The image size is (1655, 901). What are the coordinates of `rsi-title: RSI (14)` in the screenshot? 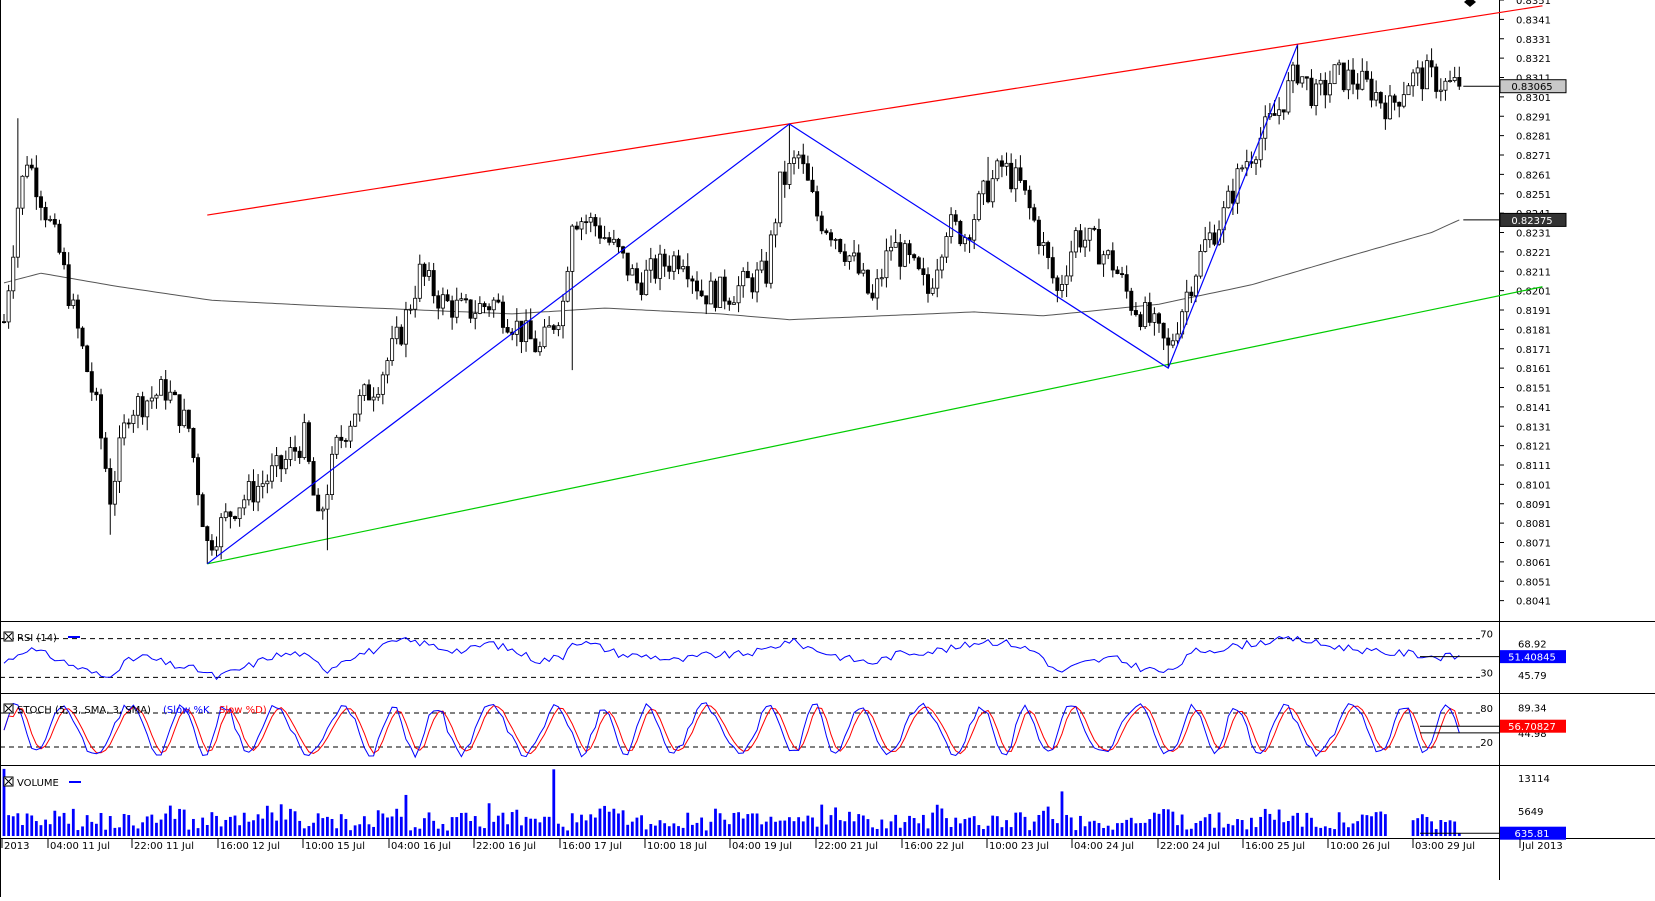 It's located at (37, 638).